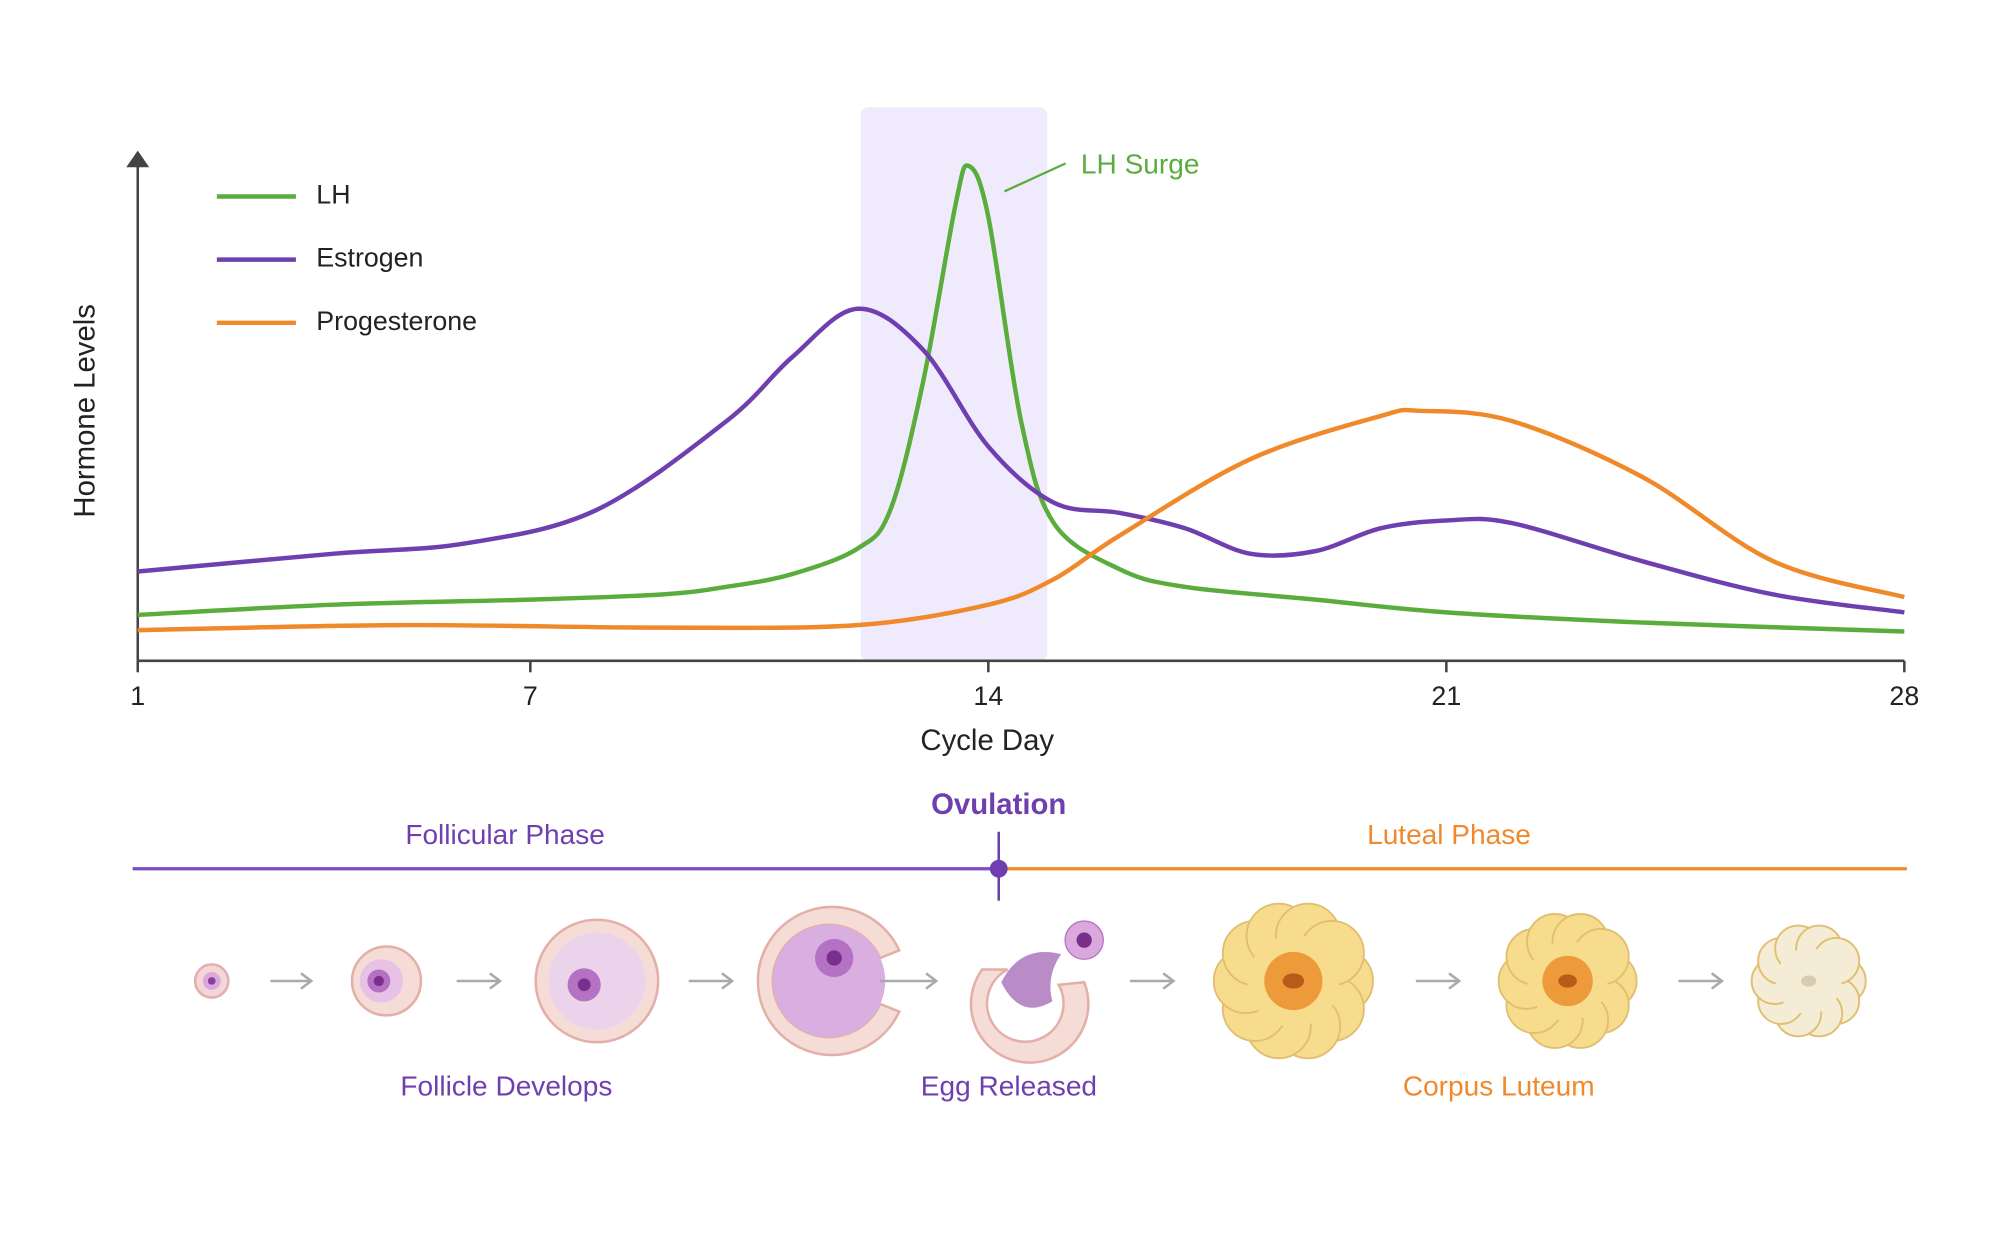  I want to click on legend-label: LH, so click(333, 195).